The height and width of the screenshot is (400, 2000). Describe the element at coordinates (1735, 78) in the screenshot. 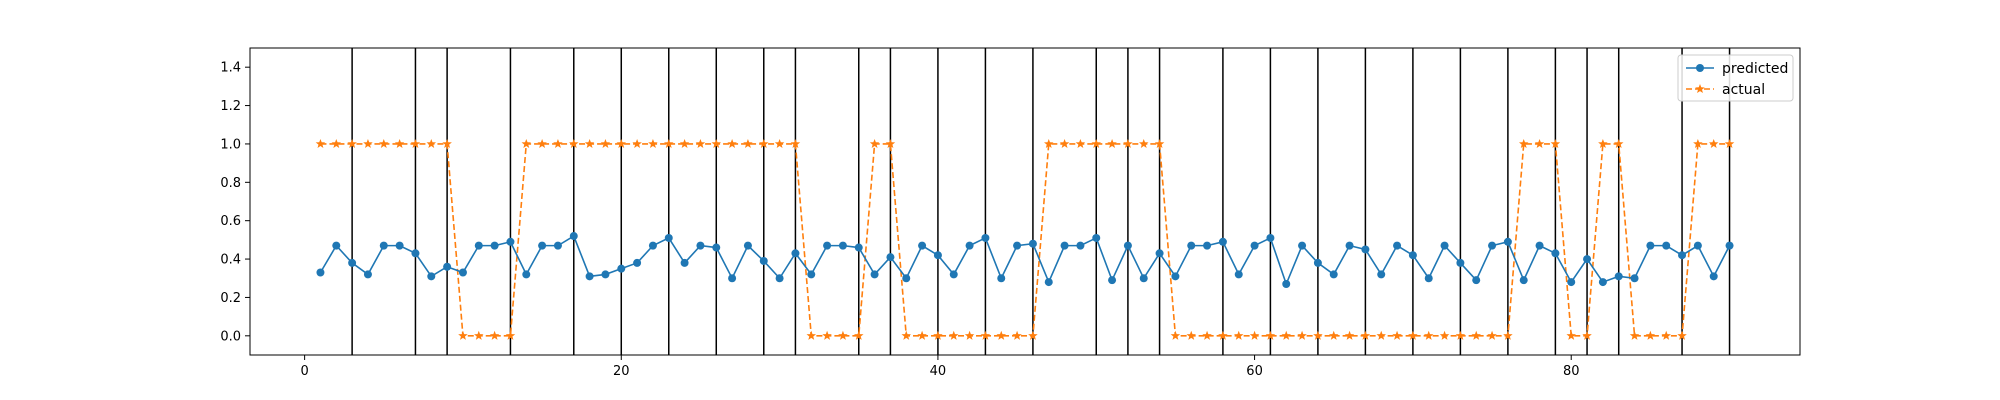

I see `legend: predicted actual` at that location.